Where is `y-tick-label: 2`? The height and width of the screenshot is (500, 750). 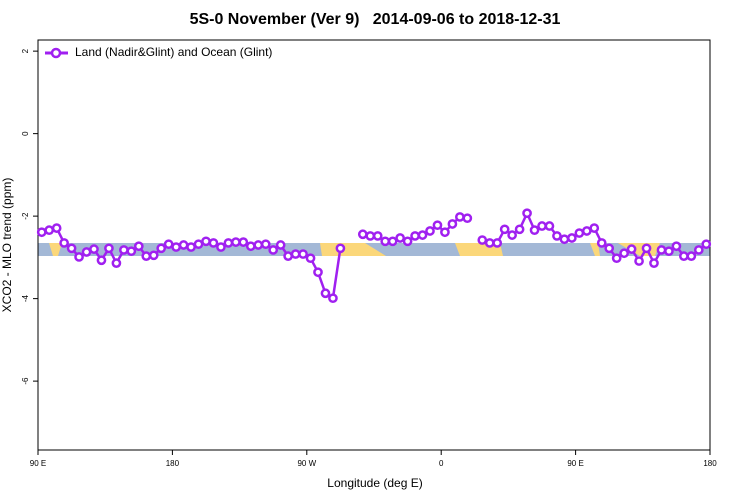
y-tick-label: 2 is located at coordinates (25, 50).